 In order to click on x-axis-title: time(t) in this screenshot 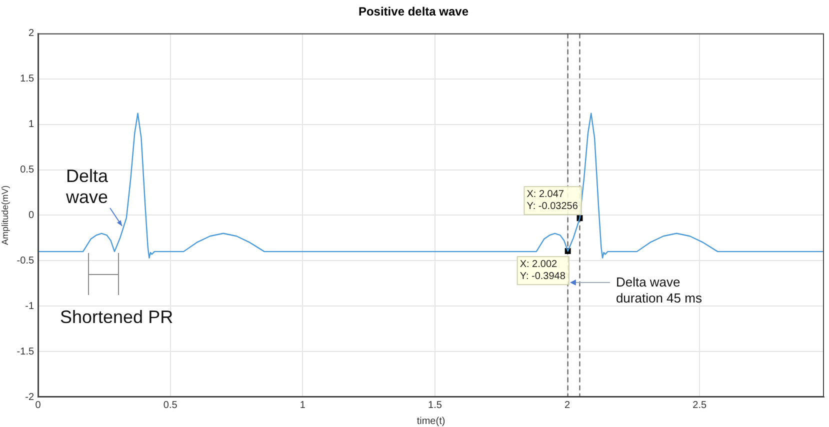, I will do `click(431, 421)`.